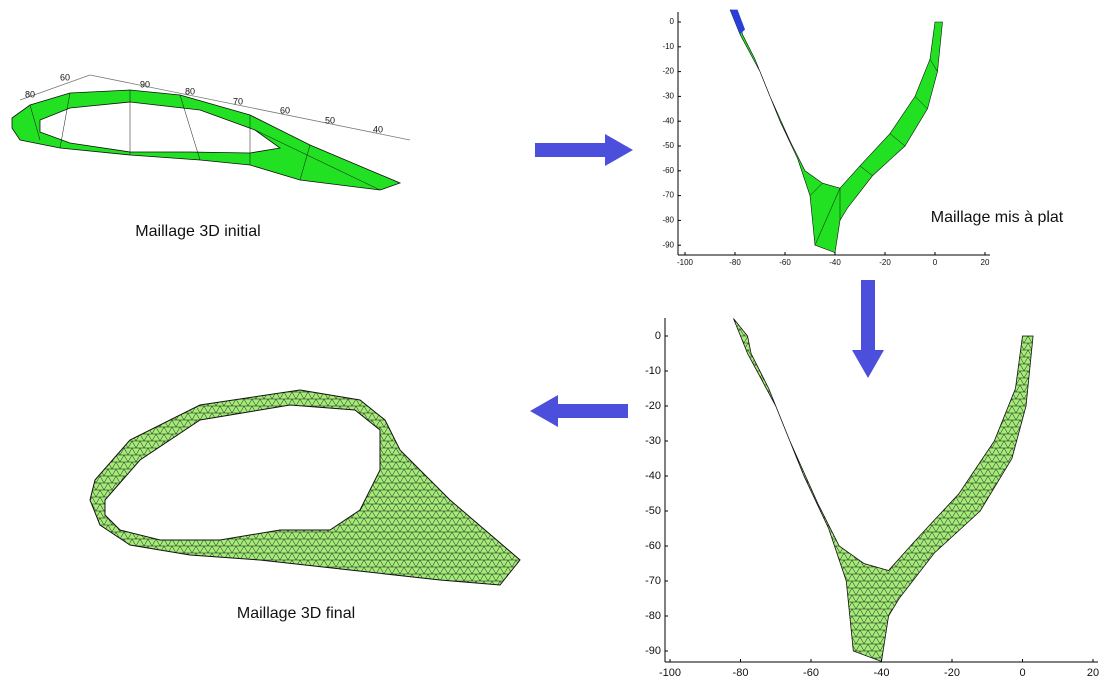  I want to click on initial-mesh-panel: Maillage 3D initial 80 60 90 80 70 60 50 40, so click(211, 156).